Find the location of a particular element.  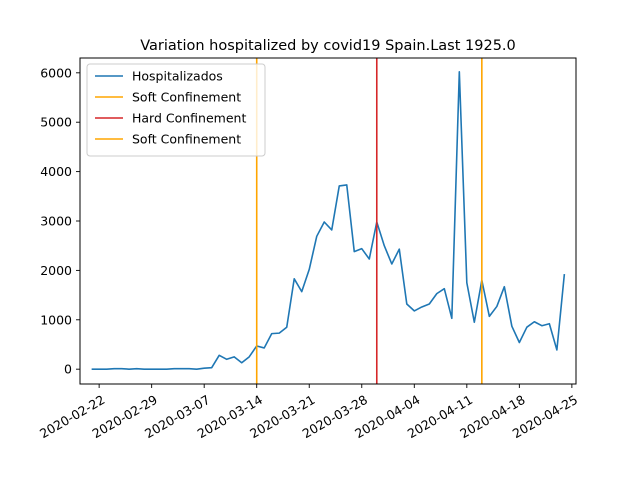

legend-label-2: Hard Confinement is located at coordinates (189, 118).